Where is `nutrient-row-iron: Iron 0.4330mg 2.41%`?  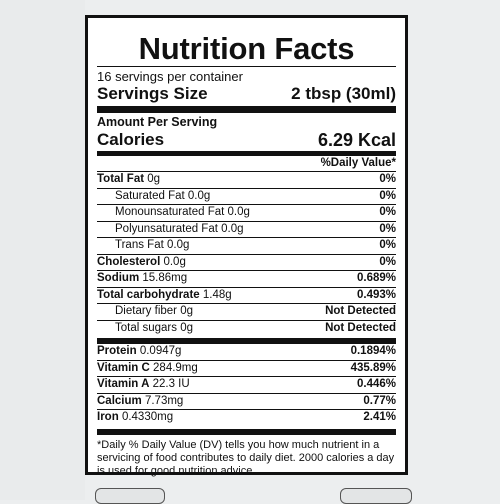 nutrient-row-iron: Iron 0.4330mg 2.41% is located at coordinates (246, 417).